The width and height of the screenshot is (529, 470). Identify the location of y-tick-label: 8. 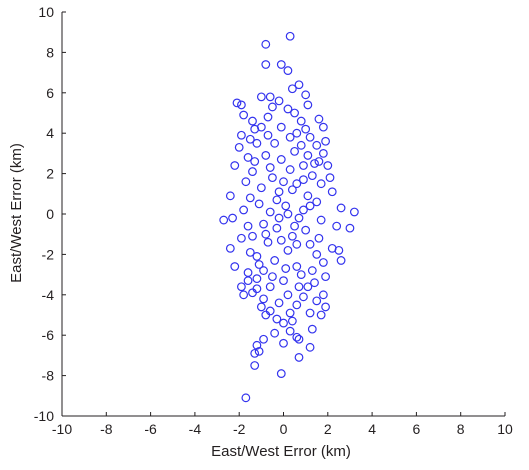
(50, 52).